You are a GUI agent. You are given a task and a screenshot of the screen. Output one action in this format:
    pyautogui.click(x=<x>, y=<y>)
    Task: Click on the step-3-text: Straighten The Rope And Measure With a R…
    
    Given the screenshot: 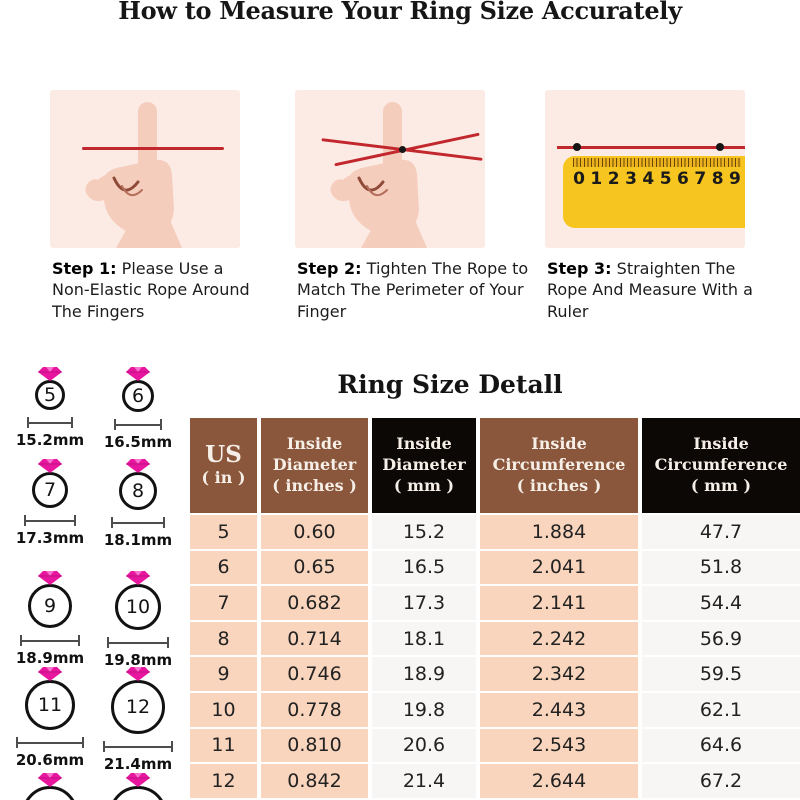 What is the action you would take?
    pyautogui.click(x=650, y=290)
    